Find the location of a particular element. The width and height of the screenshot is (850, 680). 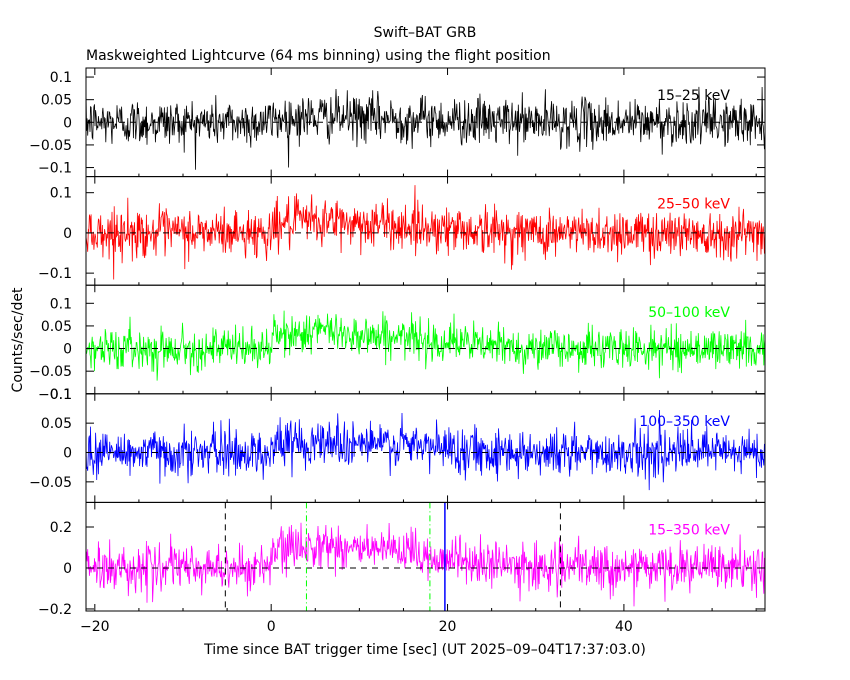

y-tick-label: −0.2 is located at coordinates (55, 610).